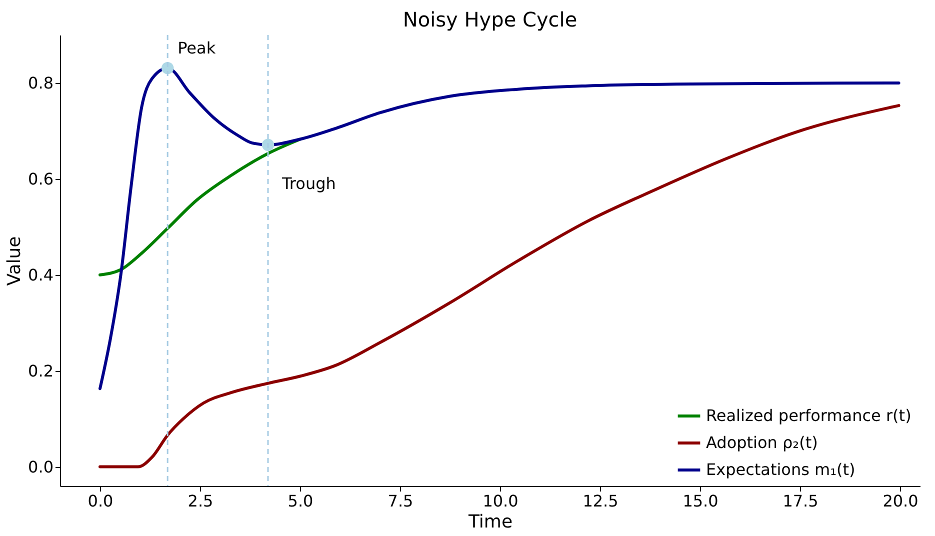 This screenshot has width=935, height=536. Describe the element at coordinates (900, 501) in the screenshot. I see `x-tick-label: 20.0` at that location.